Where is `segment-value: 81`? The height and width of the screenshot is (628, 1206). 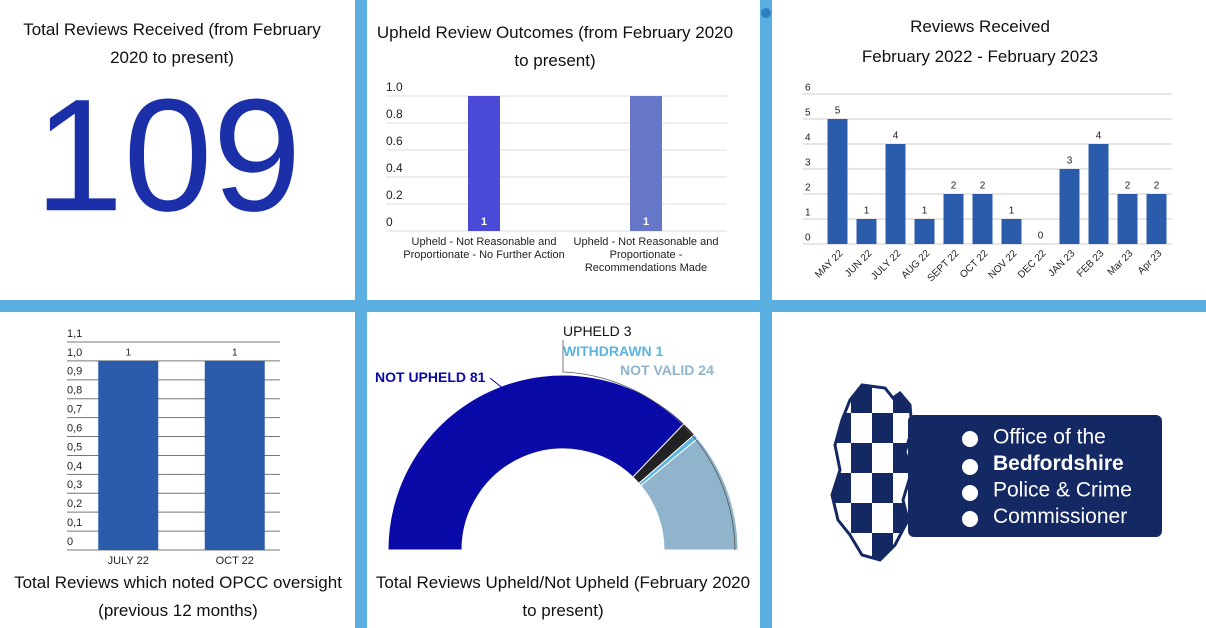
segment-value: 81 is located at coordinates (478, 377).